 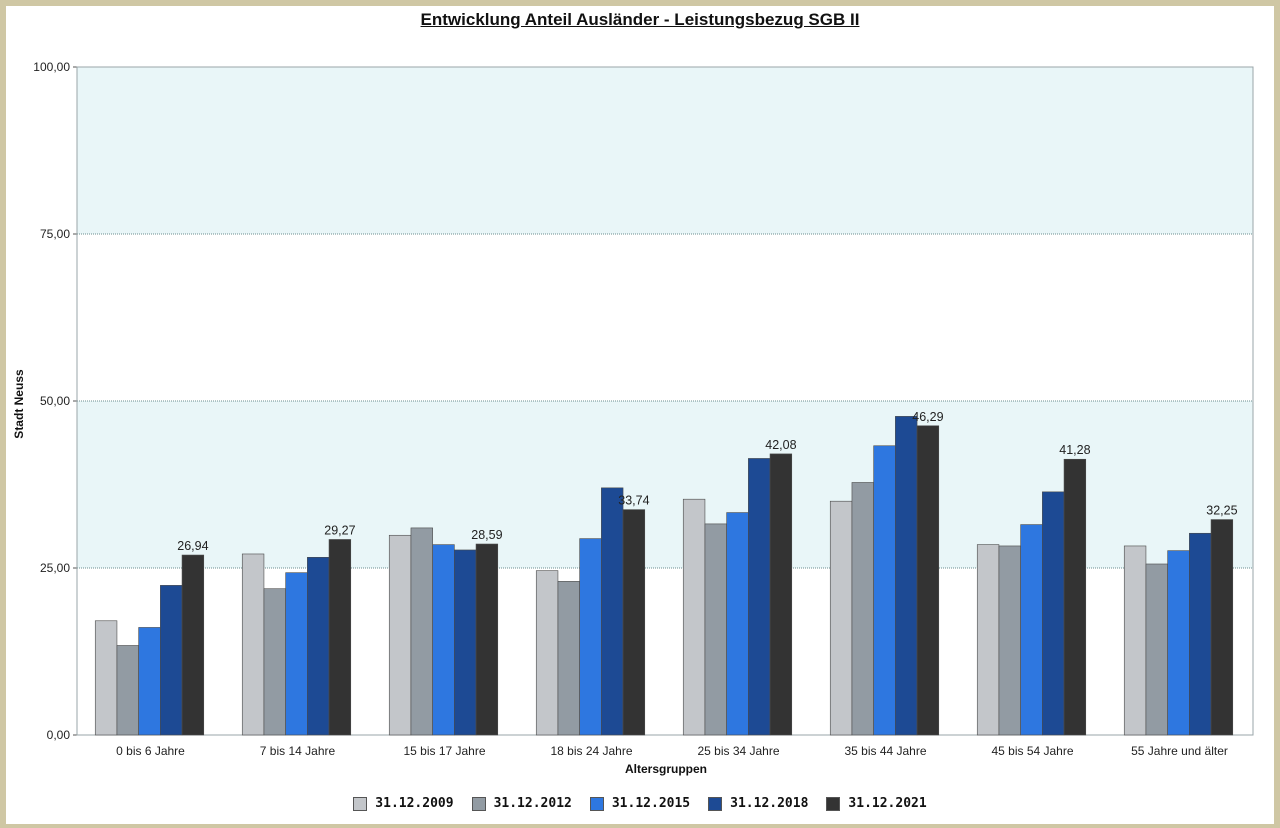 What do you see at coordinates (192, 546) in the screenshot?
I see `data-label: 26,94` at bounding box center [192, 546].